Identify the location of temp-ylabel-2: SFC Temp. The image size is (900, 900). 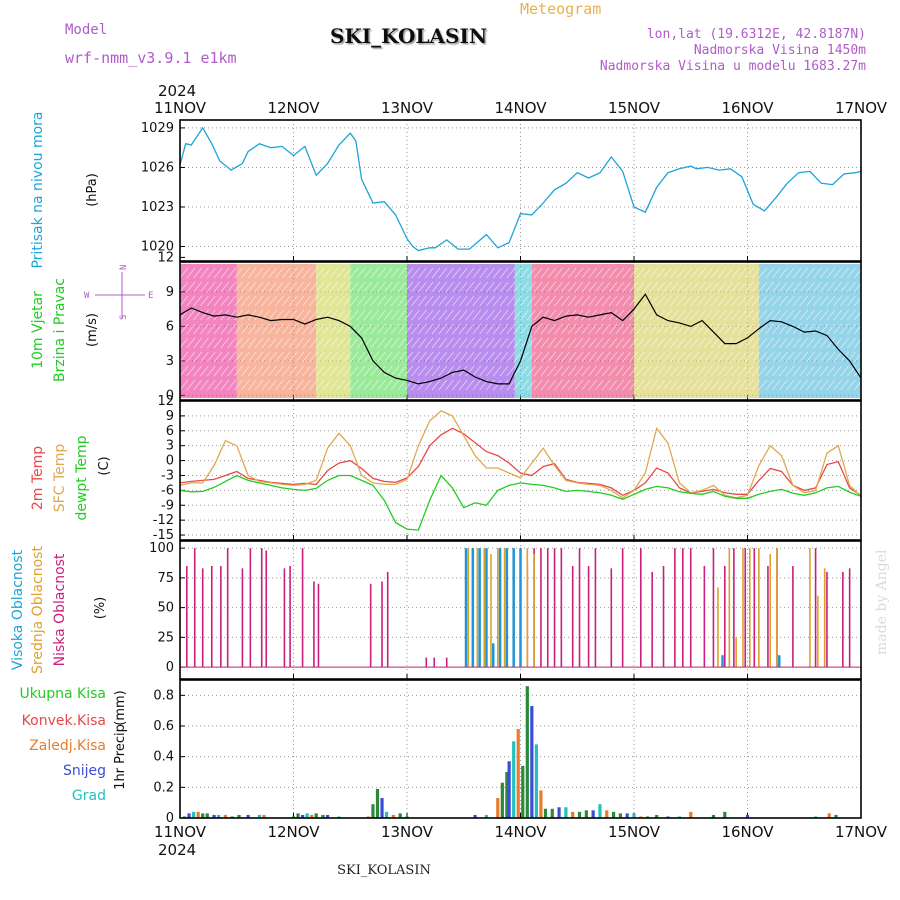
(60, 478).